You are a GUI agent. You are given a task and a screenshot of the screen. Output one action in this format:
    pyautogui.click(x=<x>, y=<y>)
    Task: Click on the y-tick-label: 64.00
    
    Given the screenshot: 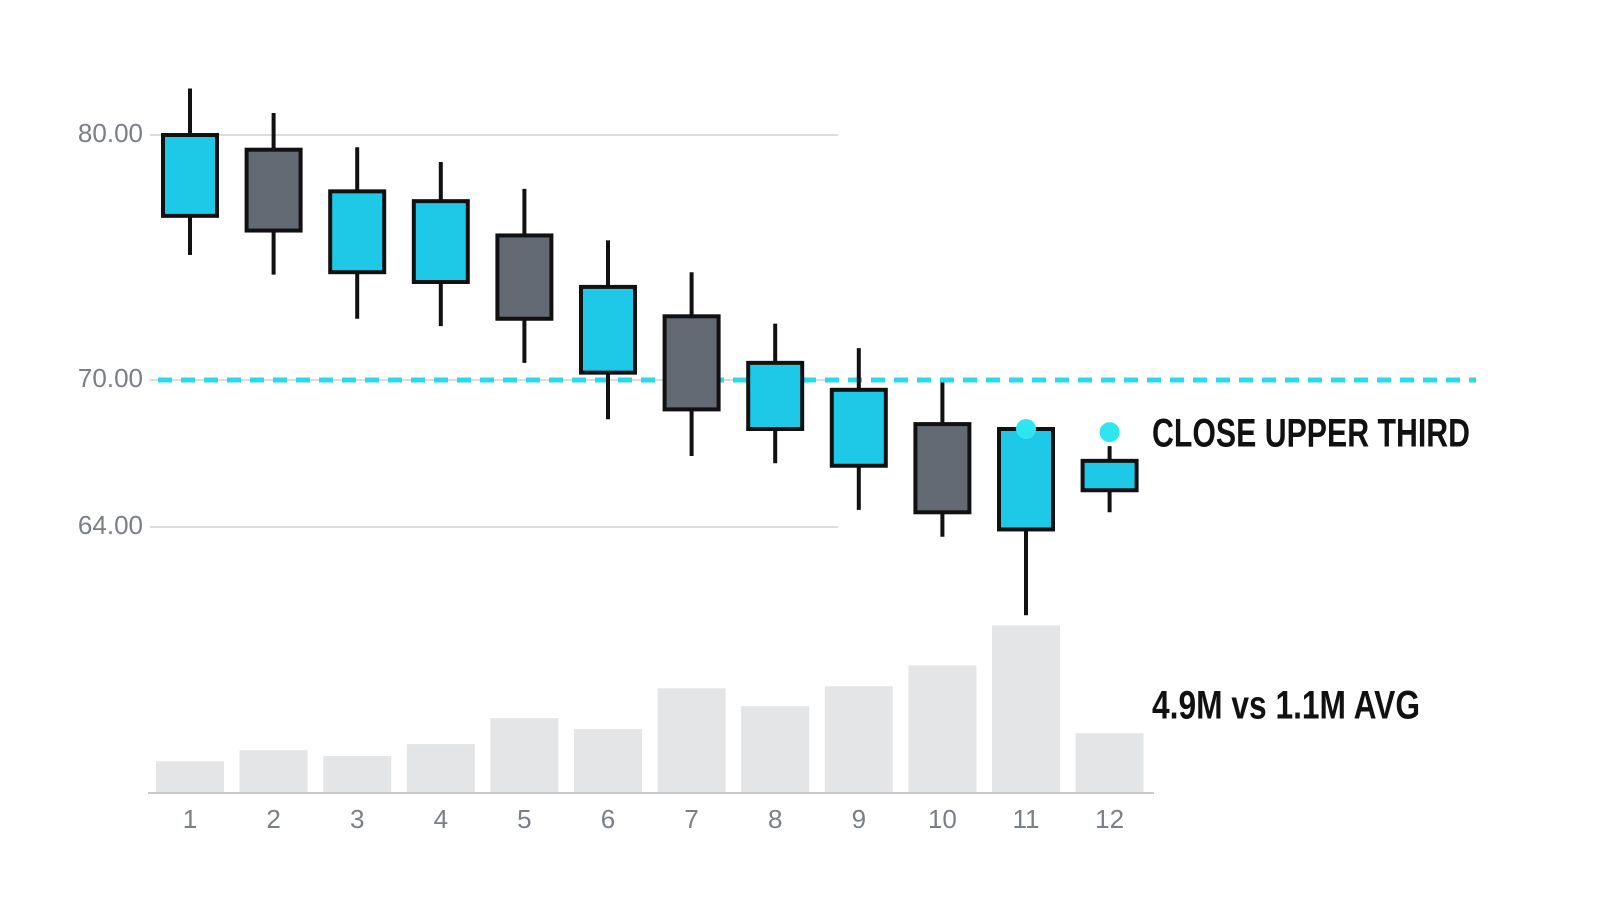 What is the action you would take?
    pyautogui.click(x=110, y=525)
    